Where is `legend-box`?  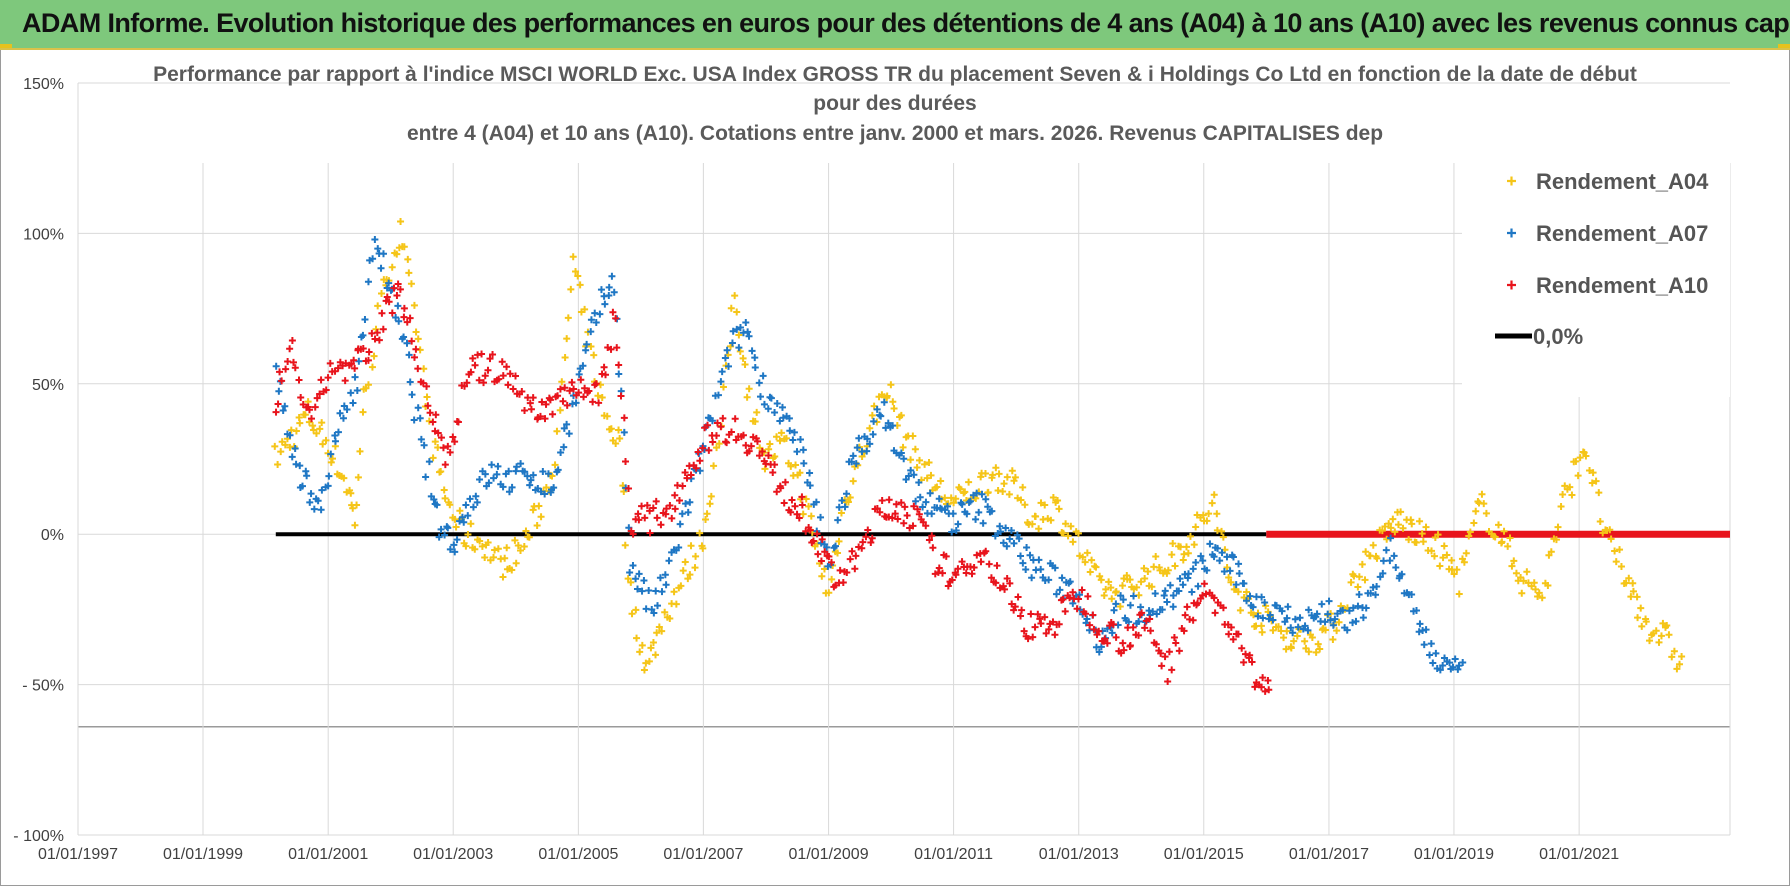 legend-box is located at coordinates (1596, 274).